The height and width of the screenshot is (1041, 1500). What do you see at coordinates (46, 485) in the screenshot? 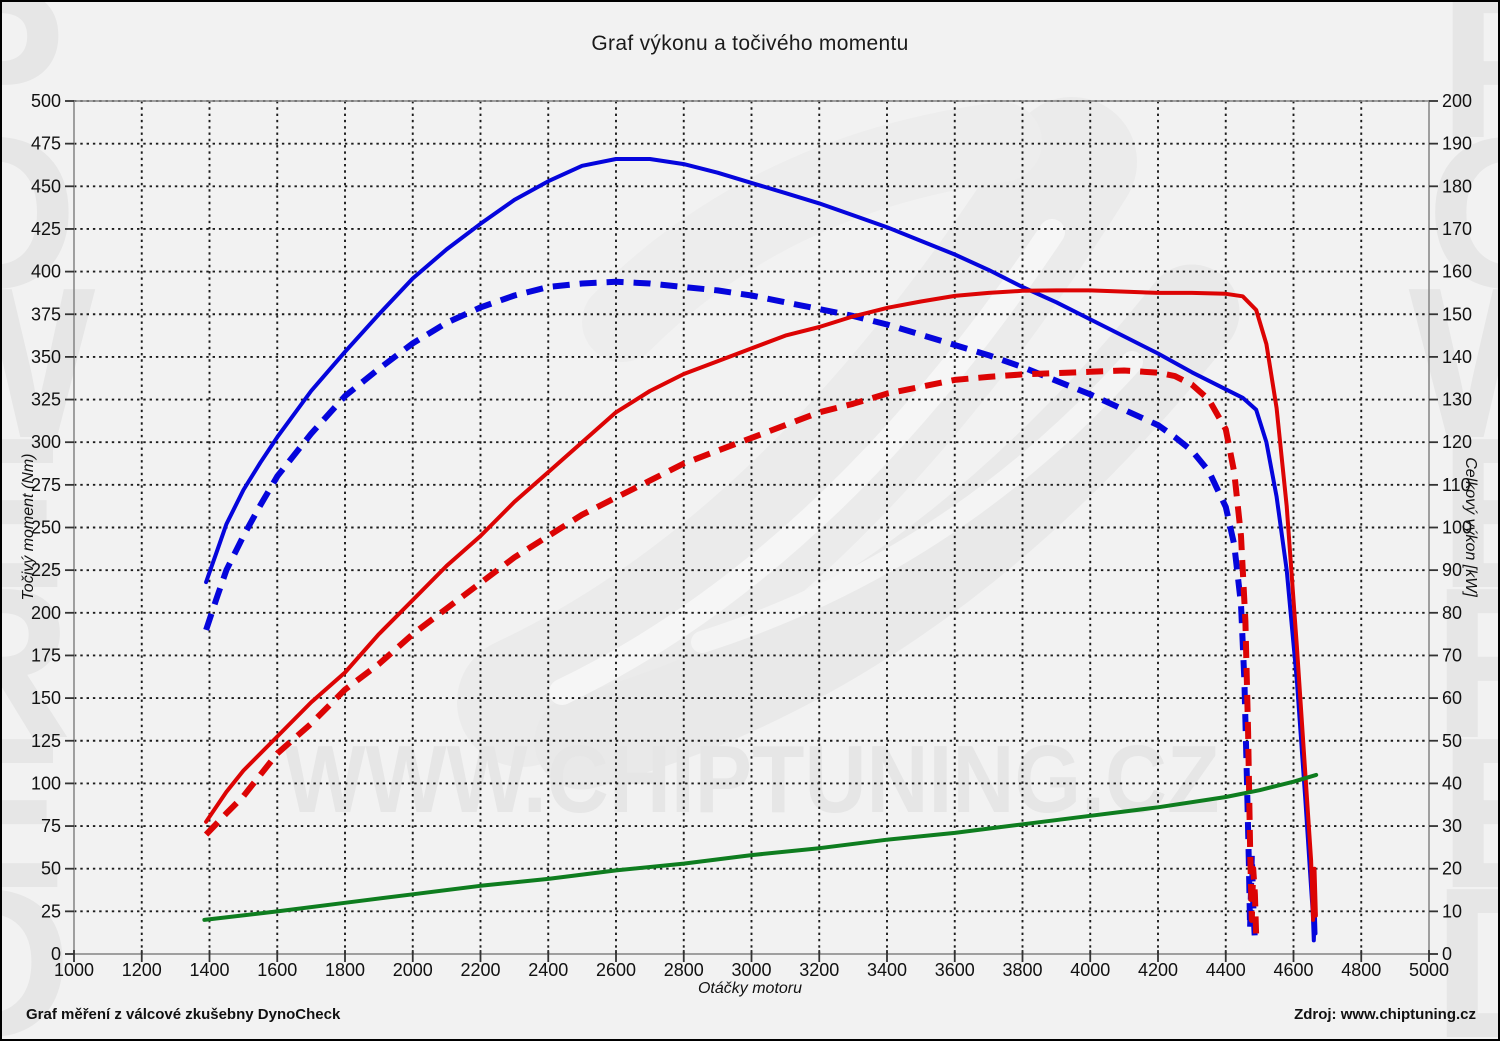
I see `svg-text: 275` at bounding box center [46, 485].